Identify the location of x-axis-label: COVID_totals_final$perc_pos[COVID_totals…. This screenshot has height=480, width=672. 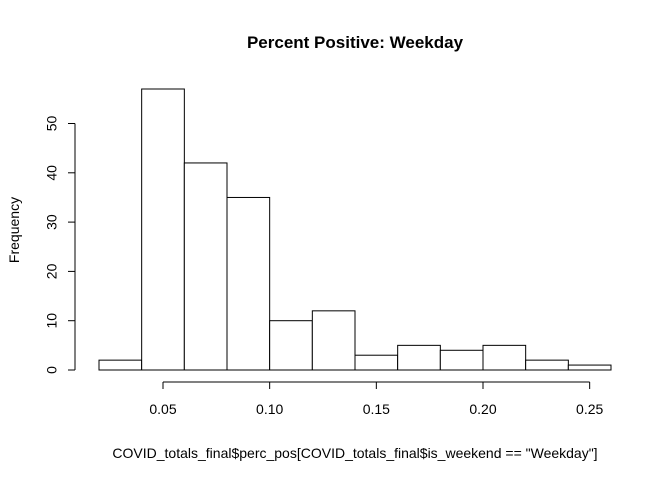
(354, 453).